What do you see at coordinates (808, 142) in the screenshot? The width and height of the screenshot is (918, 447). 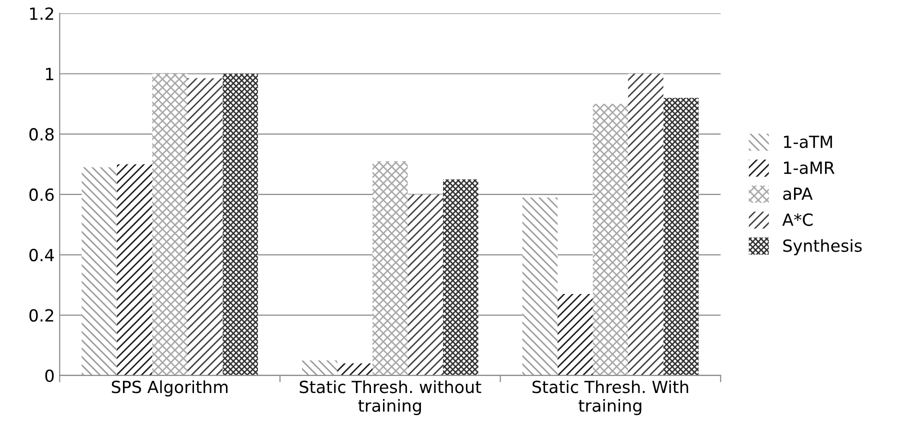 I see `legend-label: 1-aTM` at bounding box center [808, 142].